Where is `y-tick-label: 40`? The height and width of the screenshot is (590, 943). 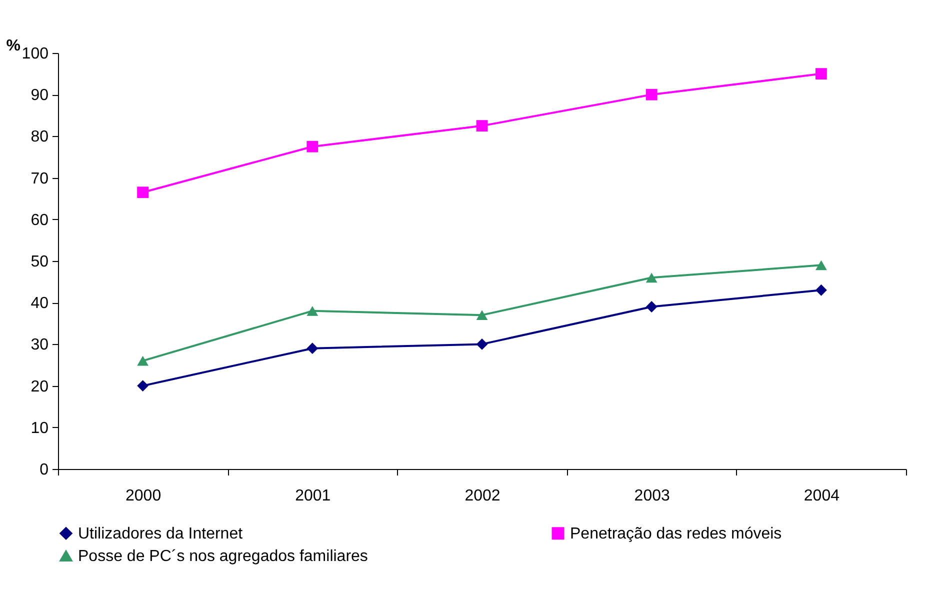
y-tick-label: 40 is located at coordinates (39, 303).